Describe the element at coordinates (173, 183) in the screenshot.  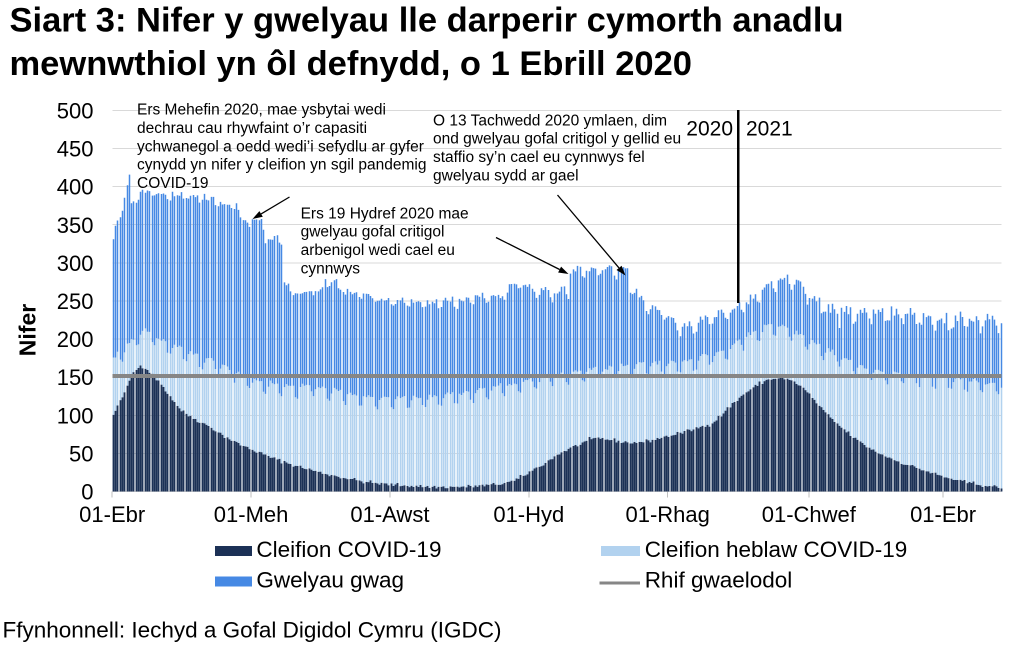
I see `svg-text: COVID-19` at that location.